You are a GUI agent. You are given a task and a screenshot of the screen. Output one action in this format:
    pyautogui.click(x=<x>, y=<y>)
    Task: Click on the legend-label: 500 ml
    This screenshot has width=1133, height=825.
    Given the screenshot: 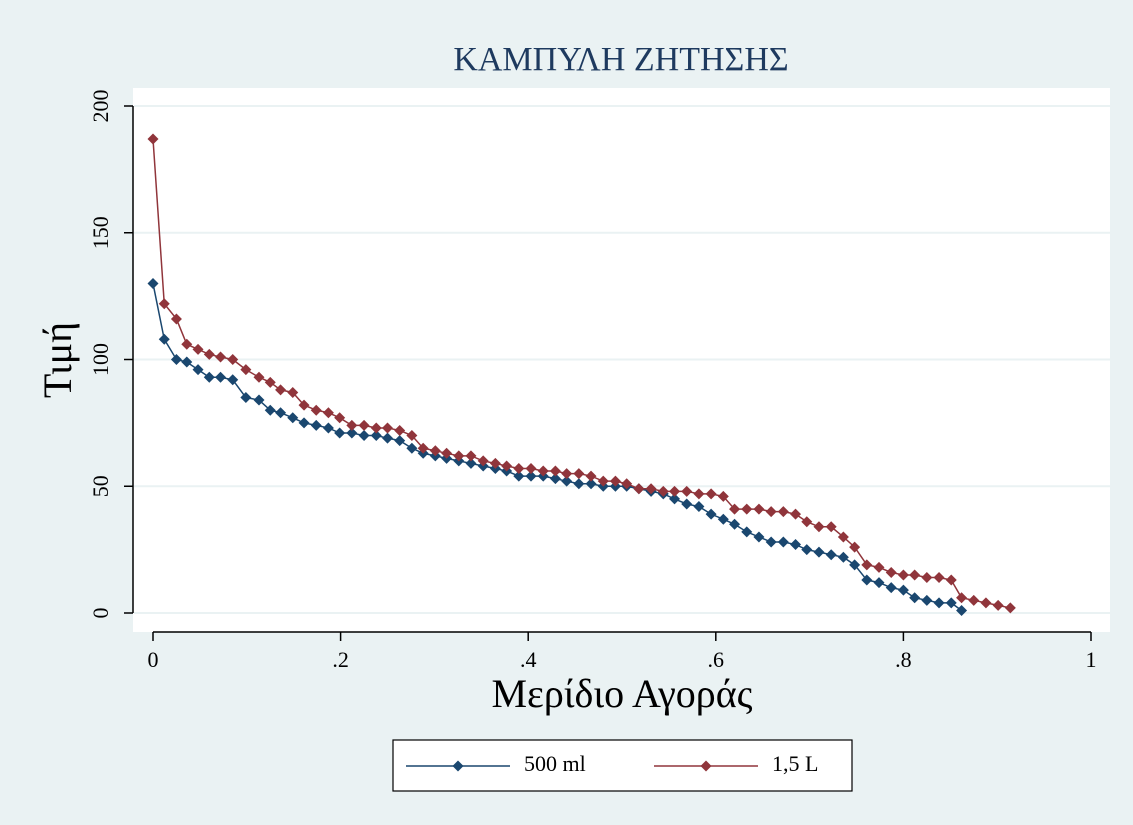 What is the action you would take?
    pyautogui.click(x=555, y=763)
    